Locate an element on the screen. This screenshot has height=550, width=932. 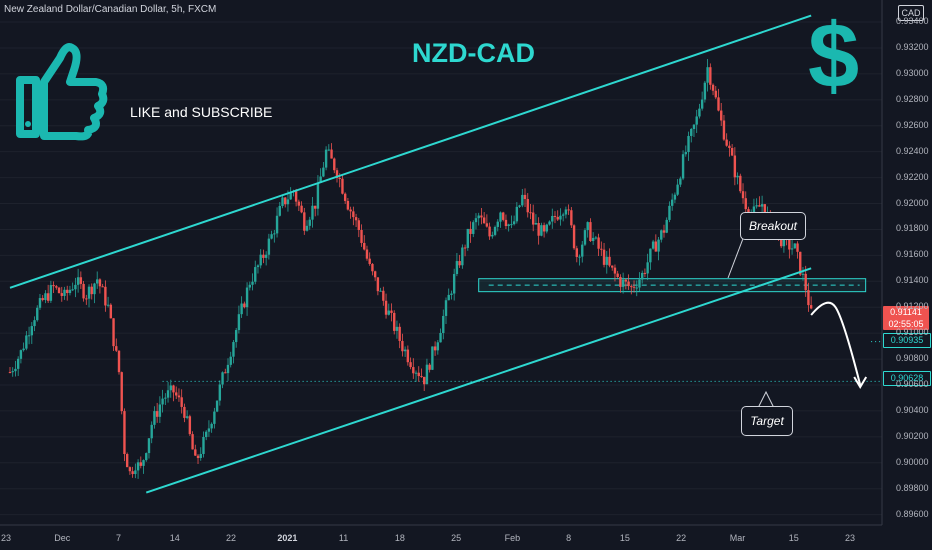
support-zone is located at coordinates (672, 285).